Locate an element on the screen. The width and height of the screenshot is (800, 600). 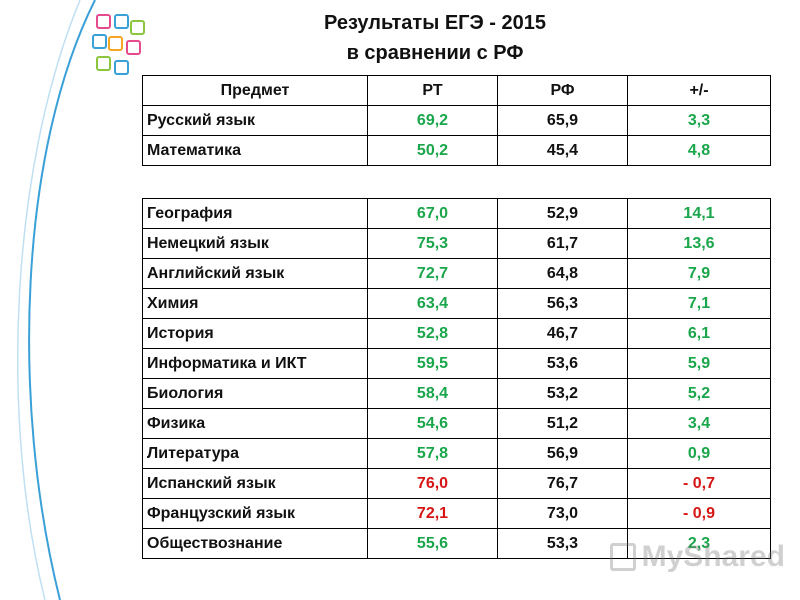
table-row: География 67,0 52,9 14,1 is located at coordinates (456, 213).